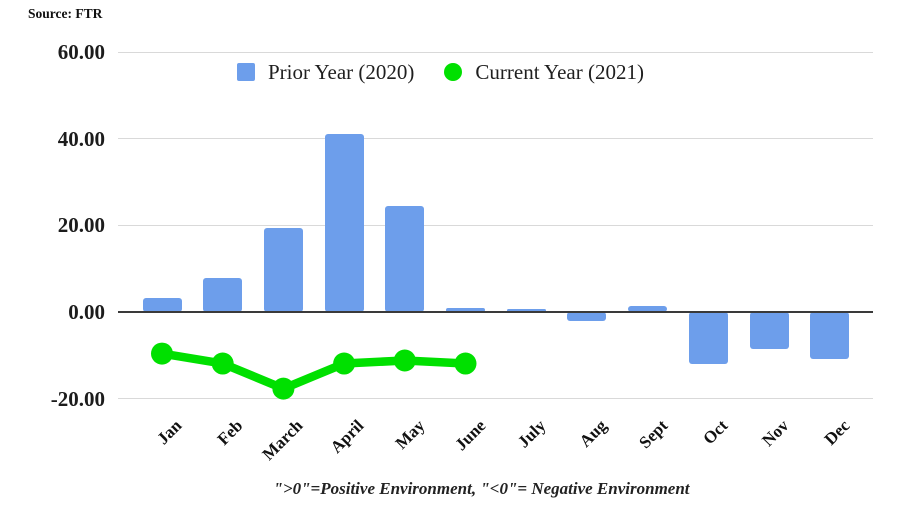  Describe the element at coordinates (283, 269) in the screenshot. I see `bar-march` at that location.